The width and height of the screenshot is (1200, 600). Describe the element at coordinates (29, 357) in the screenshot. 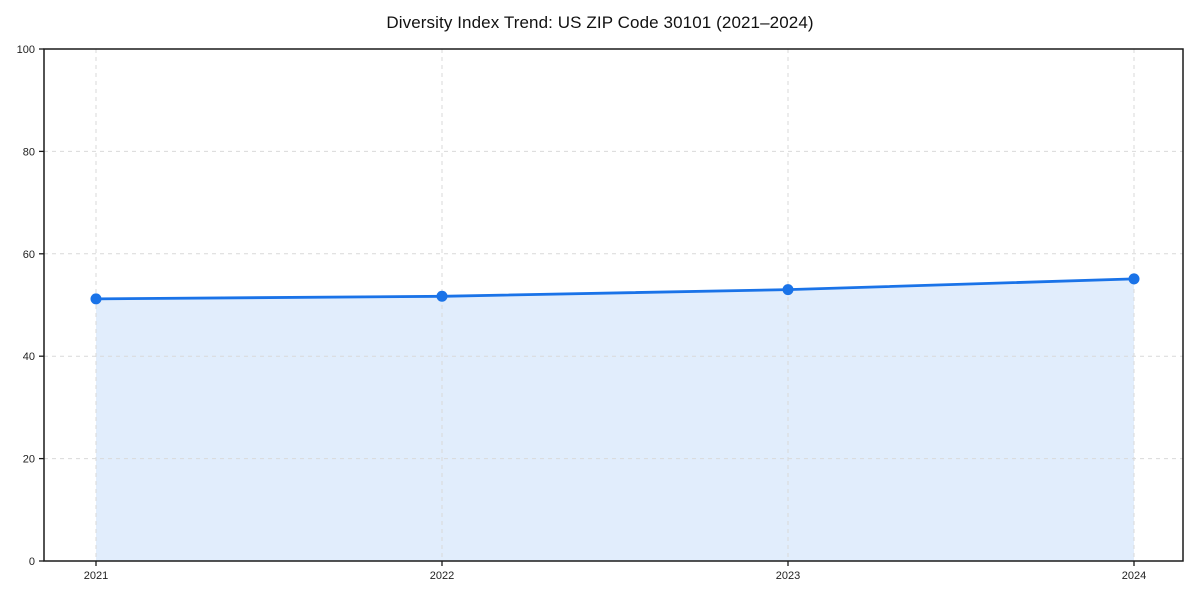

I see `y-tick-label: 40` at that location.